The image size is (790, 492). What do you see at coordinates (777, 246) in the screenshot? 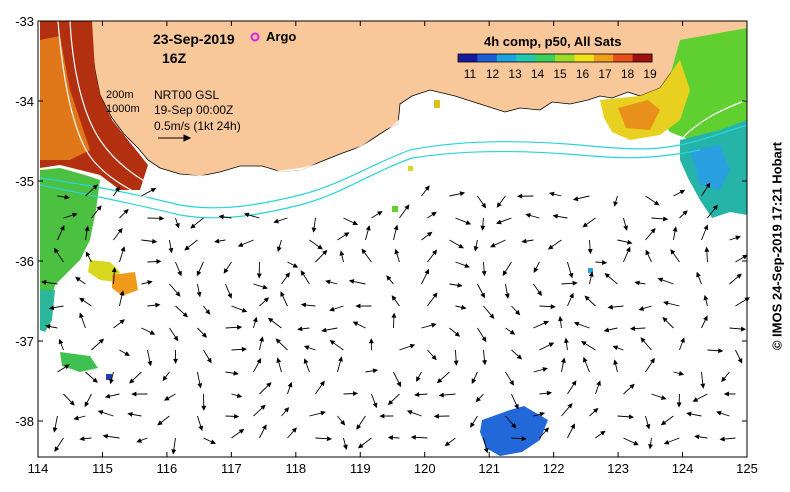
I see `credit-text: © IMOS 24-Sep-2019 17:21 Hobart` at bounding box center [777, 246].